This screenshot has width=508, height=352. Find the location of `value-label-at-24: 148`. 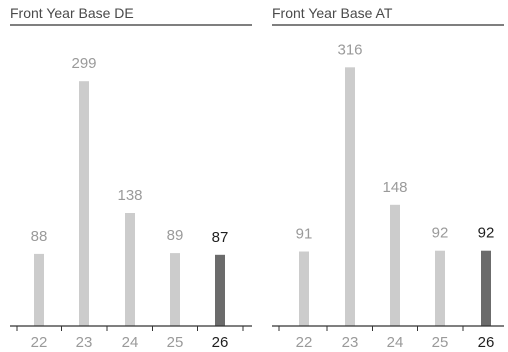

value-label-at-24: 148 is located at coordinates (394, 187).